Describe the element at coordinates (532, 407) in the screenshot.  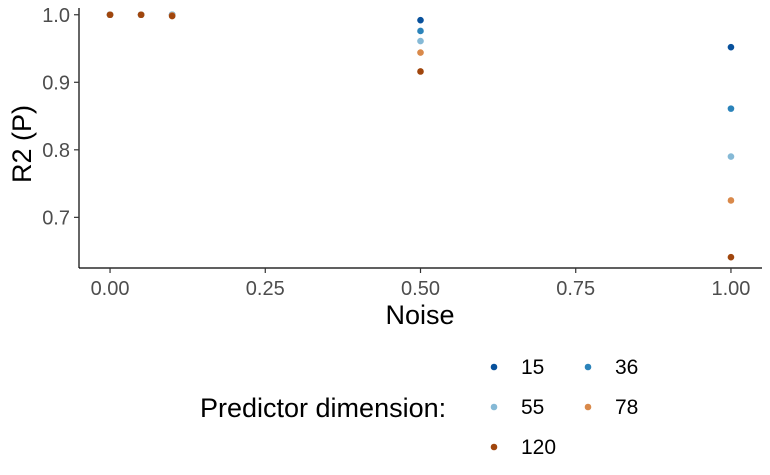
I see `legend-label-55: 55` at that location.